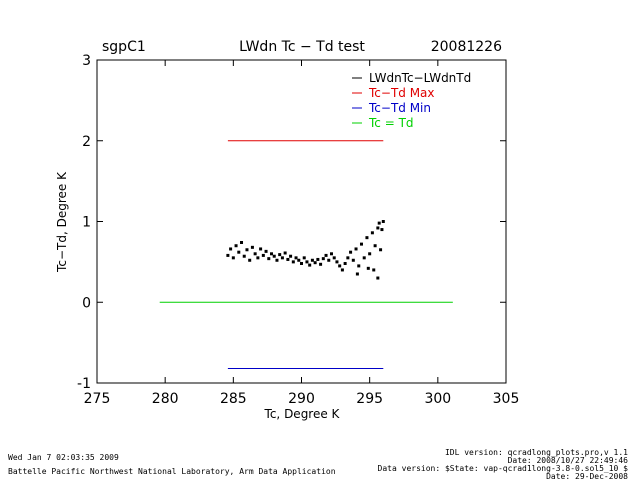  Describe the element at coordinates (587, 476) in the screenshot. I see `footer-data-date: Date: 29-Dec-2008` at that location.